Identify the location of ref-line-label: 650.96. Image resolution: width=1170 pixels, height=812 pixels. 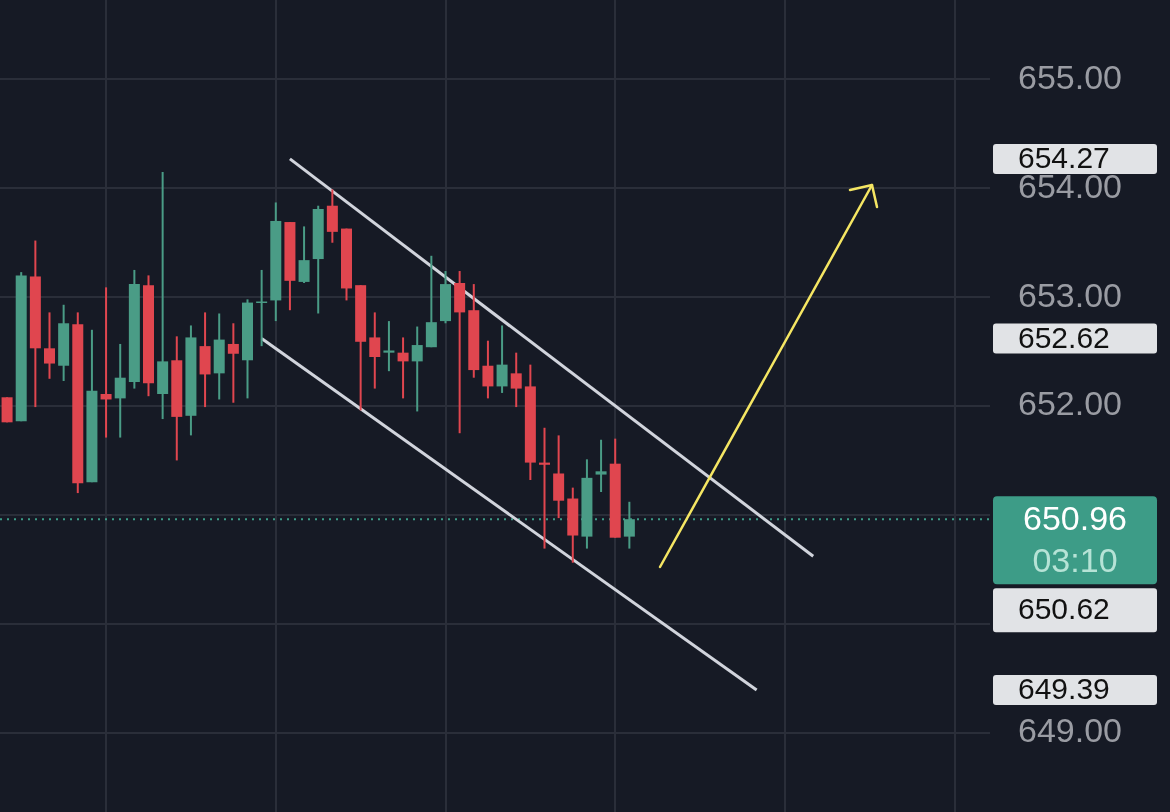
(1075, 517).